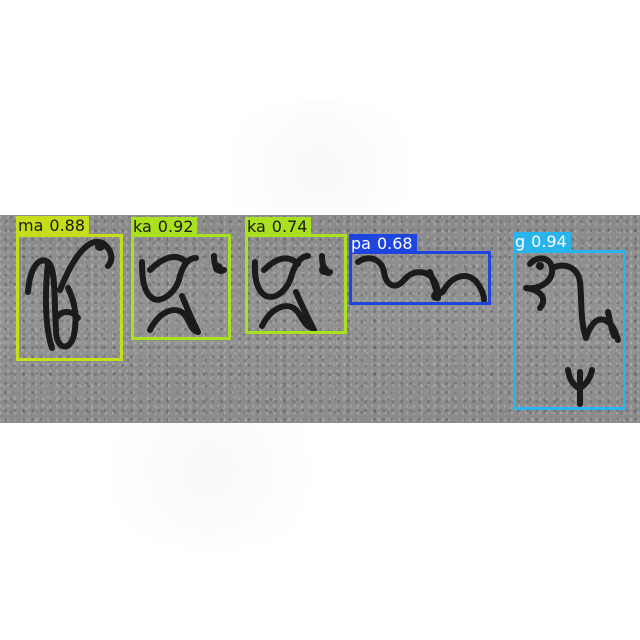  I want to click on detection-box-pa, so click(420, 278).